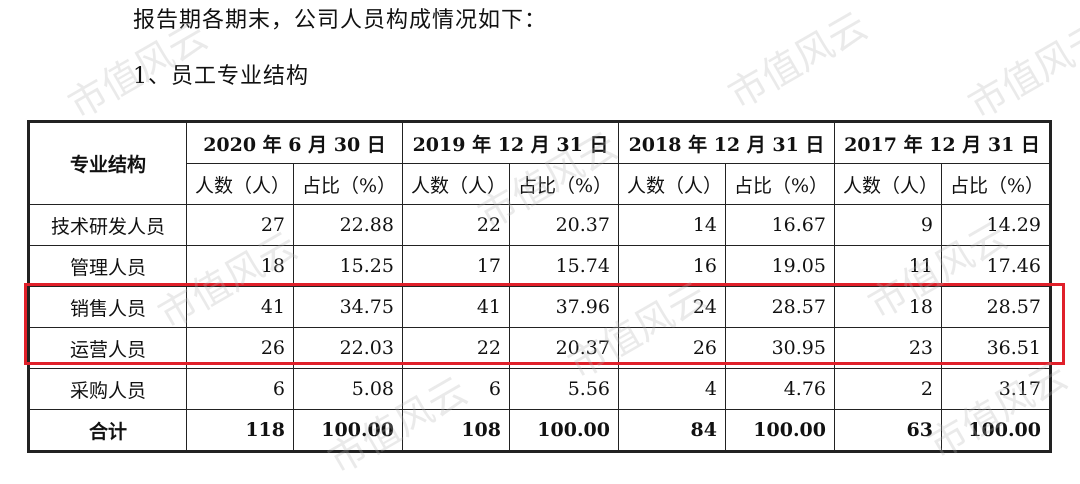 This screenshot has height=484, width=1080. I want to click on cell-count: 4, so click(672, 389).